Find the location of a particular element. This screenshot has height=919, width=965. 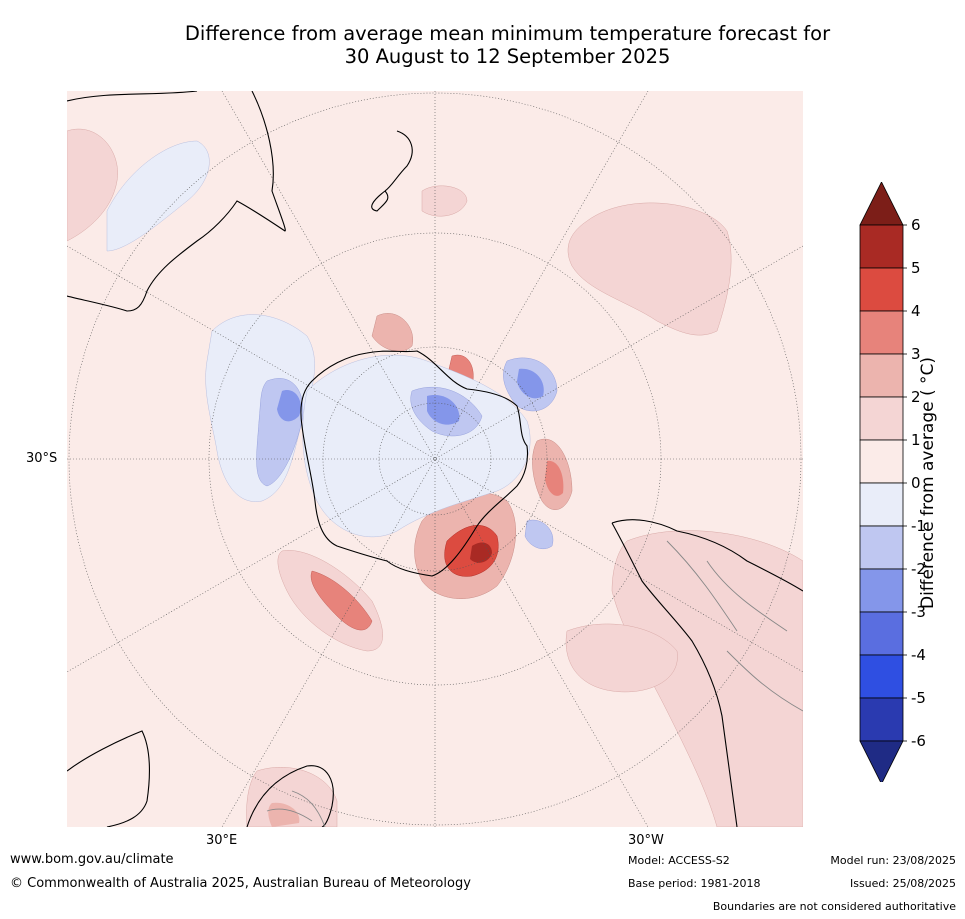

colorbar-tick-label-12: -6 is located at coordinates (918, 741).